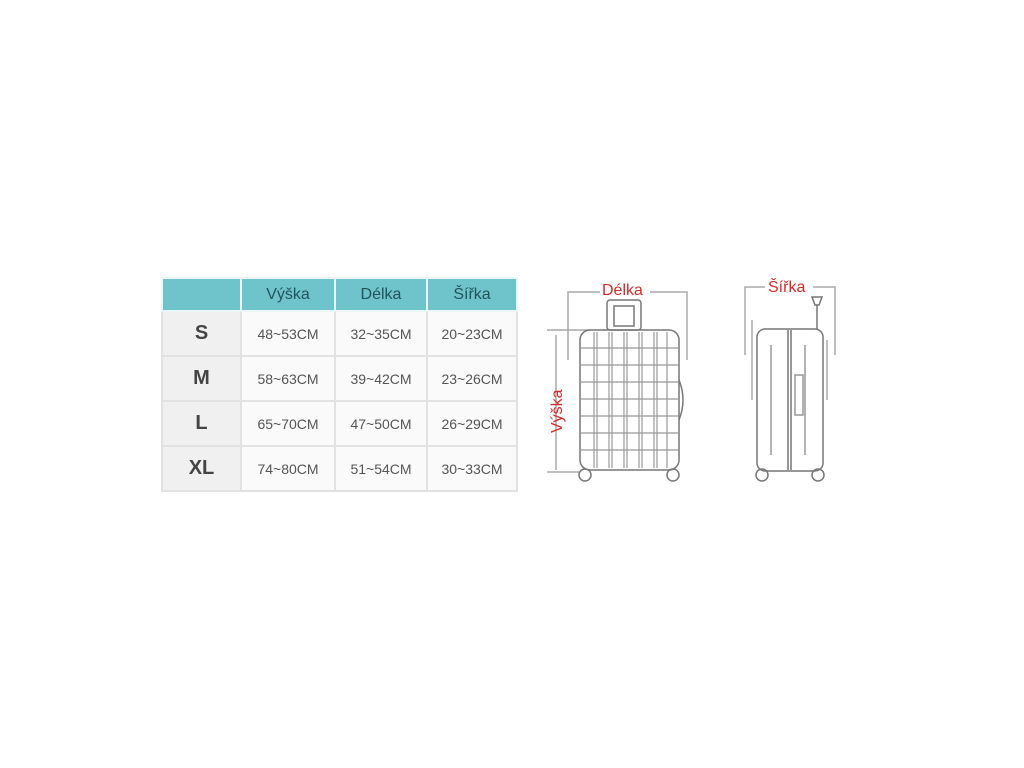  Describe the element at coordinates (472, 423) in the screenshot. I see `sirka-cell: 26~29CM` at that location.